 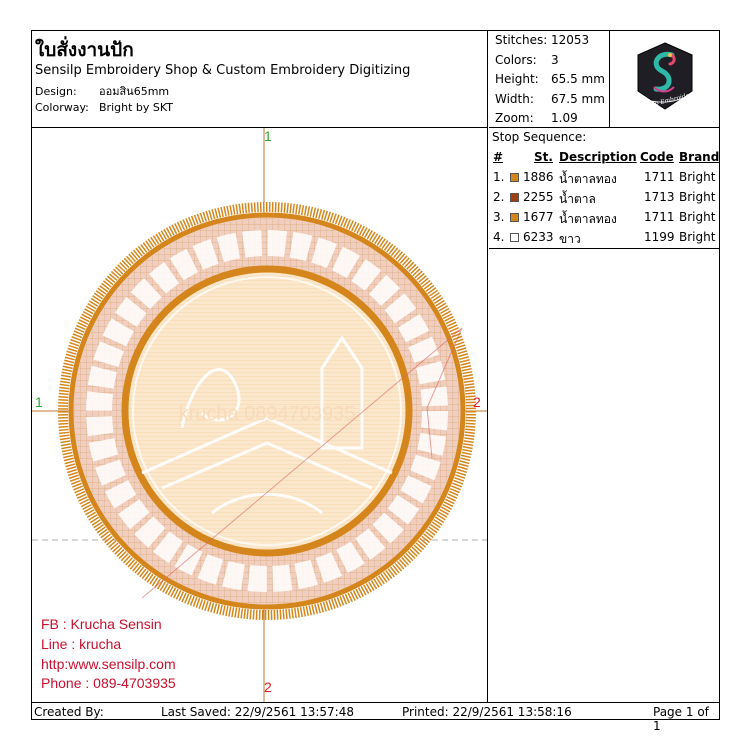 What do you see at coordinates (108, 683) in the screenshot?
I see `contact-phone: Phone : 089-4703935` at bounding box center [108, 683].